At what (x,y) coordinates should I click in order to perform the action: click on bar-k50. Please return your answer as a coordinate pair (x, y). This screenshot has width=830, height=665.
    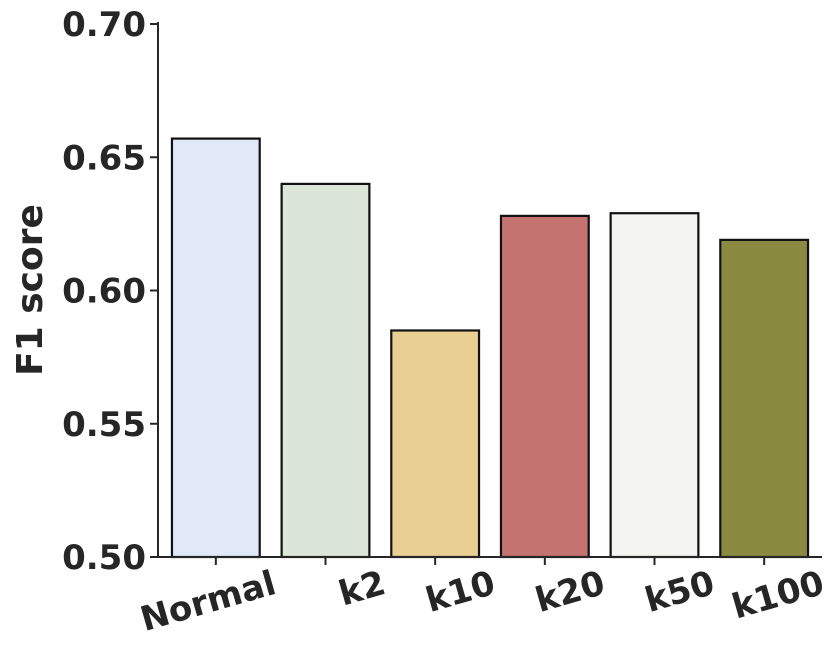
    Looking at the image, I should click on (654, 385).